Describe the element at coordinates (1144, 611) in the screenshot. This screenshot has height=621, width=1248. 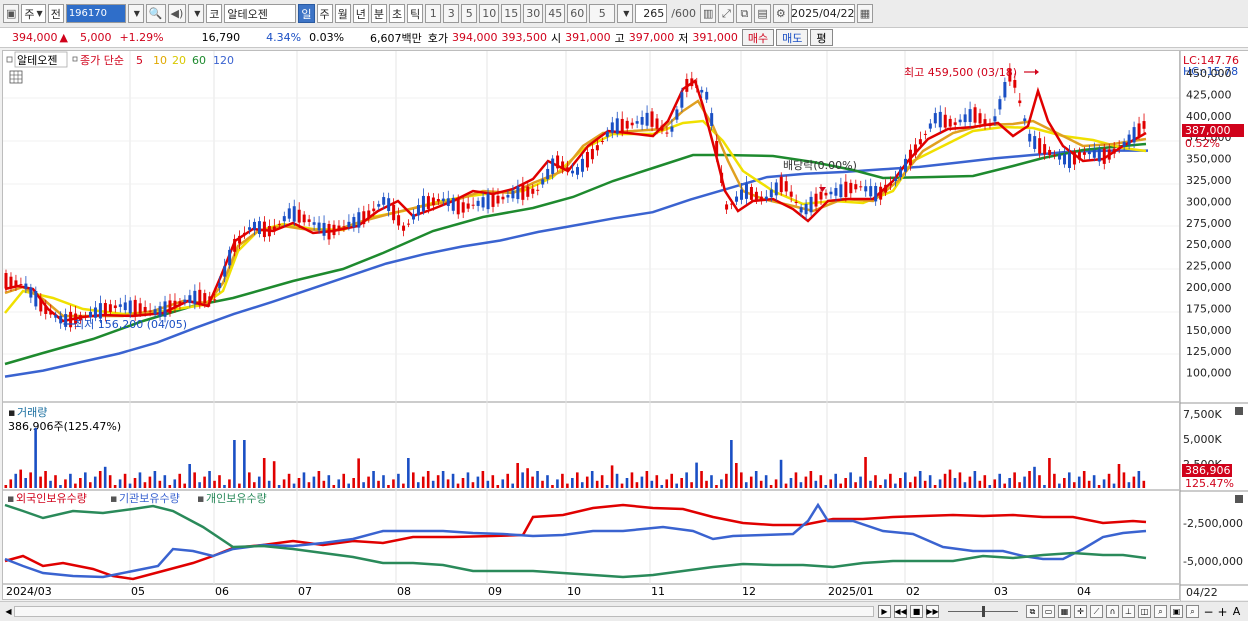
I see `eraser-icon: ◫` at that location.